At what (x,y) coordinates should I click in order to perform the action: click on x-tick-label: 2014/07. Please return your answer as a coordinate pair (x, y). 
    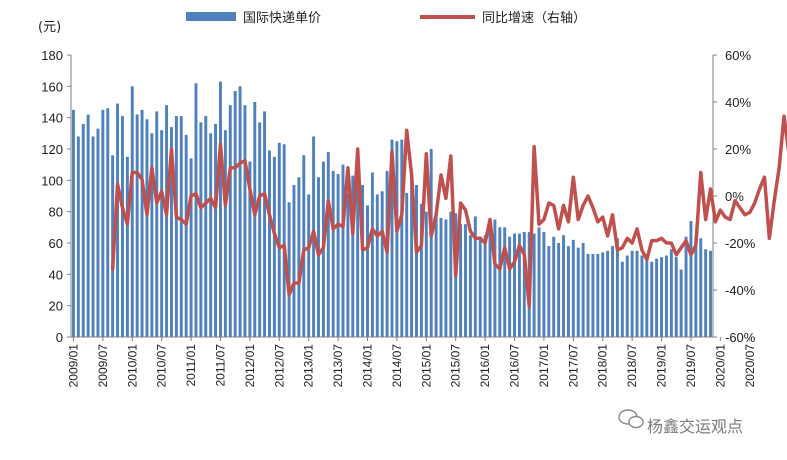
    Looking at the image, I should click on (397, 366).